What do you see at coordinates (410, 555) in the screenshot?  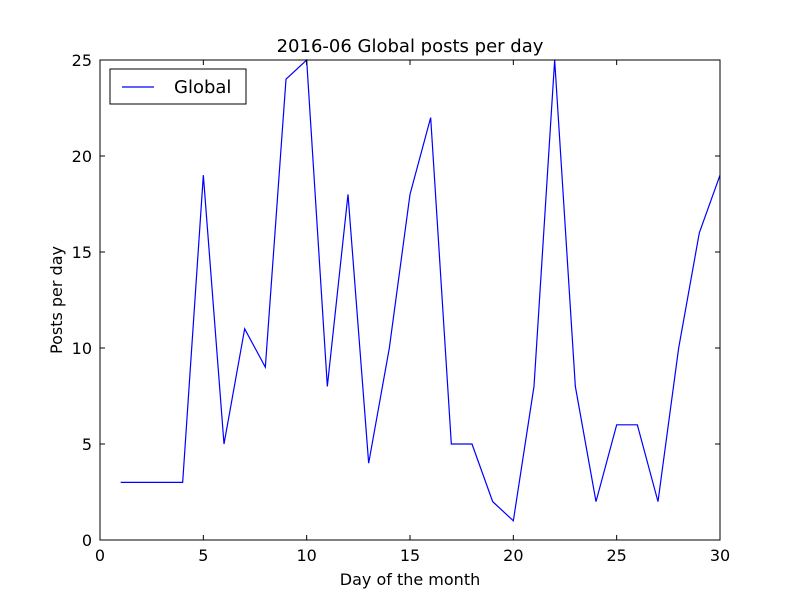 I see `x-tick-label: 15` at bounding box center [410, 555].